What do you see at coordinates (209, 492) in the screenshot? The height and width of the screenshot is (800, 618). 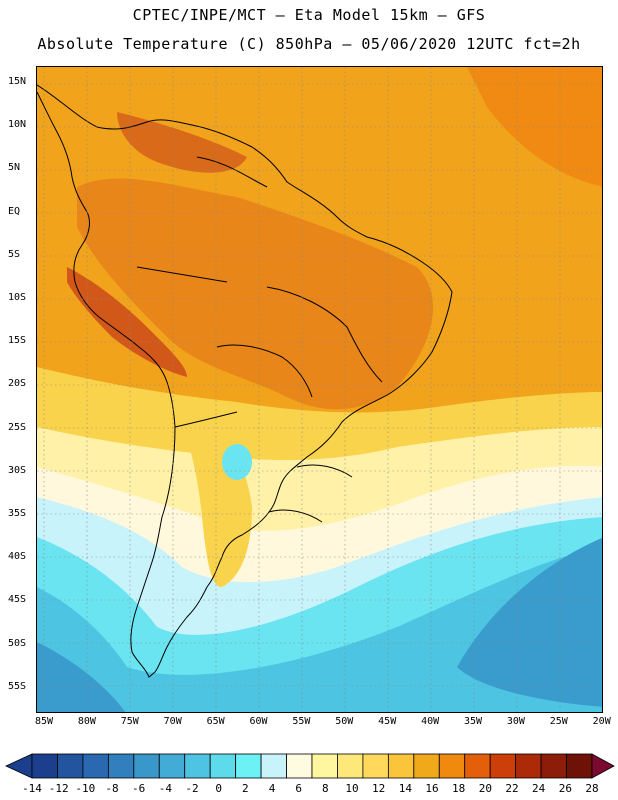 I see `field-patagonia-warm` at bounding box center [209, 492].